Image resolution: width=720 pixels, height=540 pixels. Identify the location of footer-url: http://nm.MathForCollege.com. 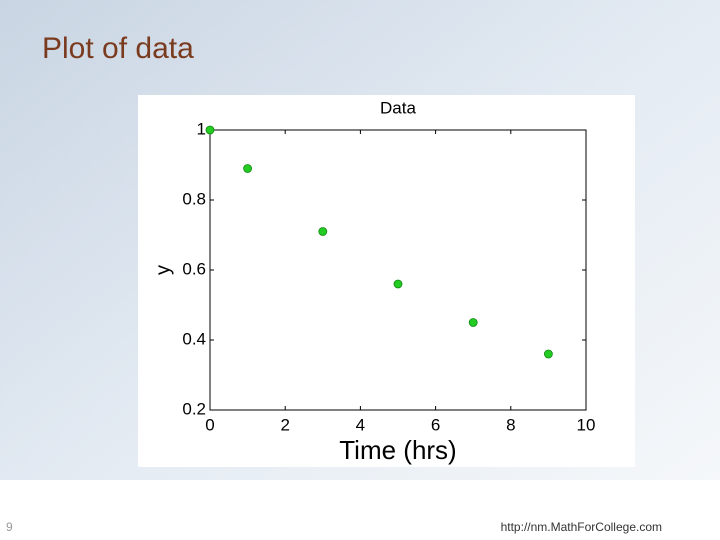
(581, 527).